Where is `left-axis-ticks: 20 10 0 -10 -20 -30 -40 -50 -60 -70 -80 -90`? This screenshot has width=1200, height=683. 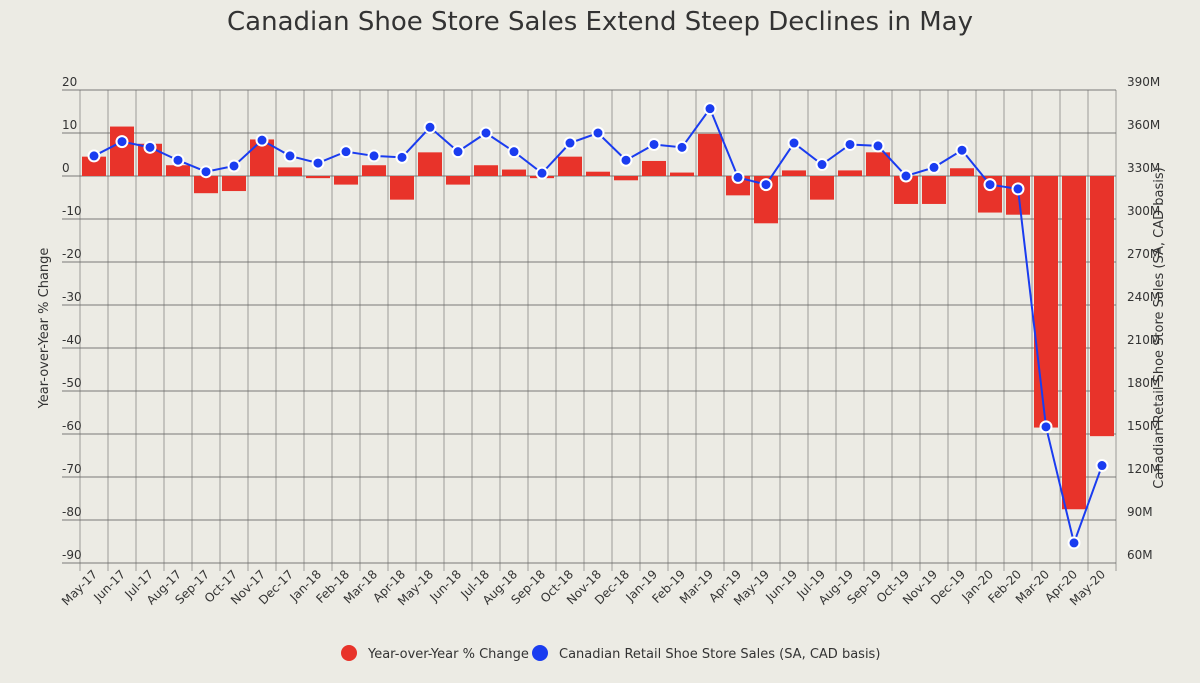 left-axis-ticks: 20 10 0 -10 -20 -30 -40 -50 -60 -70 -80 -90 is located at coordinates (72, 318).